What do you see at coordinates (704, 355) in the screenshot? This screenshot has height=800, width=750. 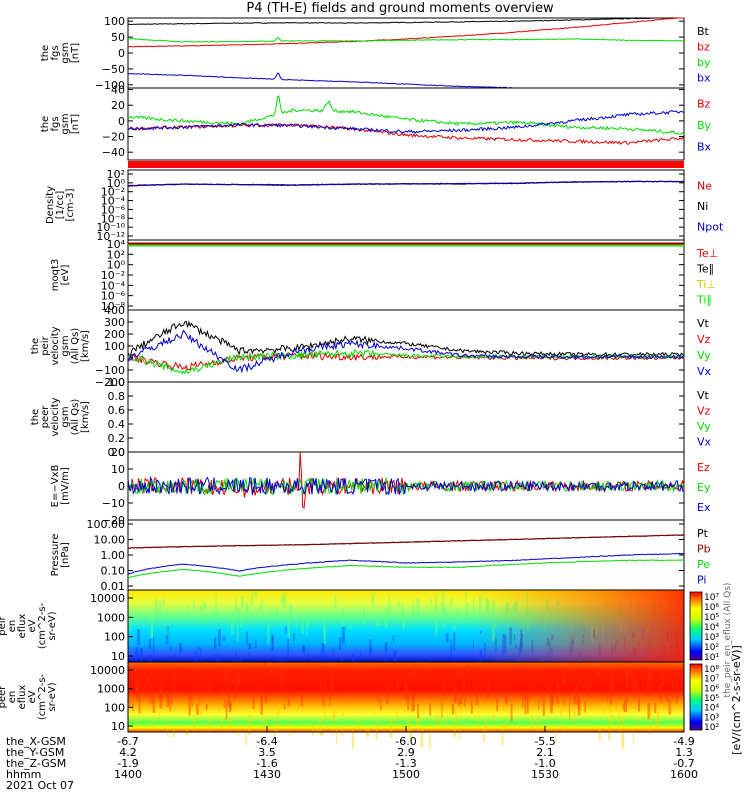 I see `legend-Vy: Vy` at bounding box center [704, 355].